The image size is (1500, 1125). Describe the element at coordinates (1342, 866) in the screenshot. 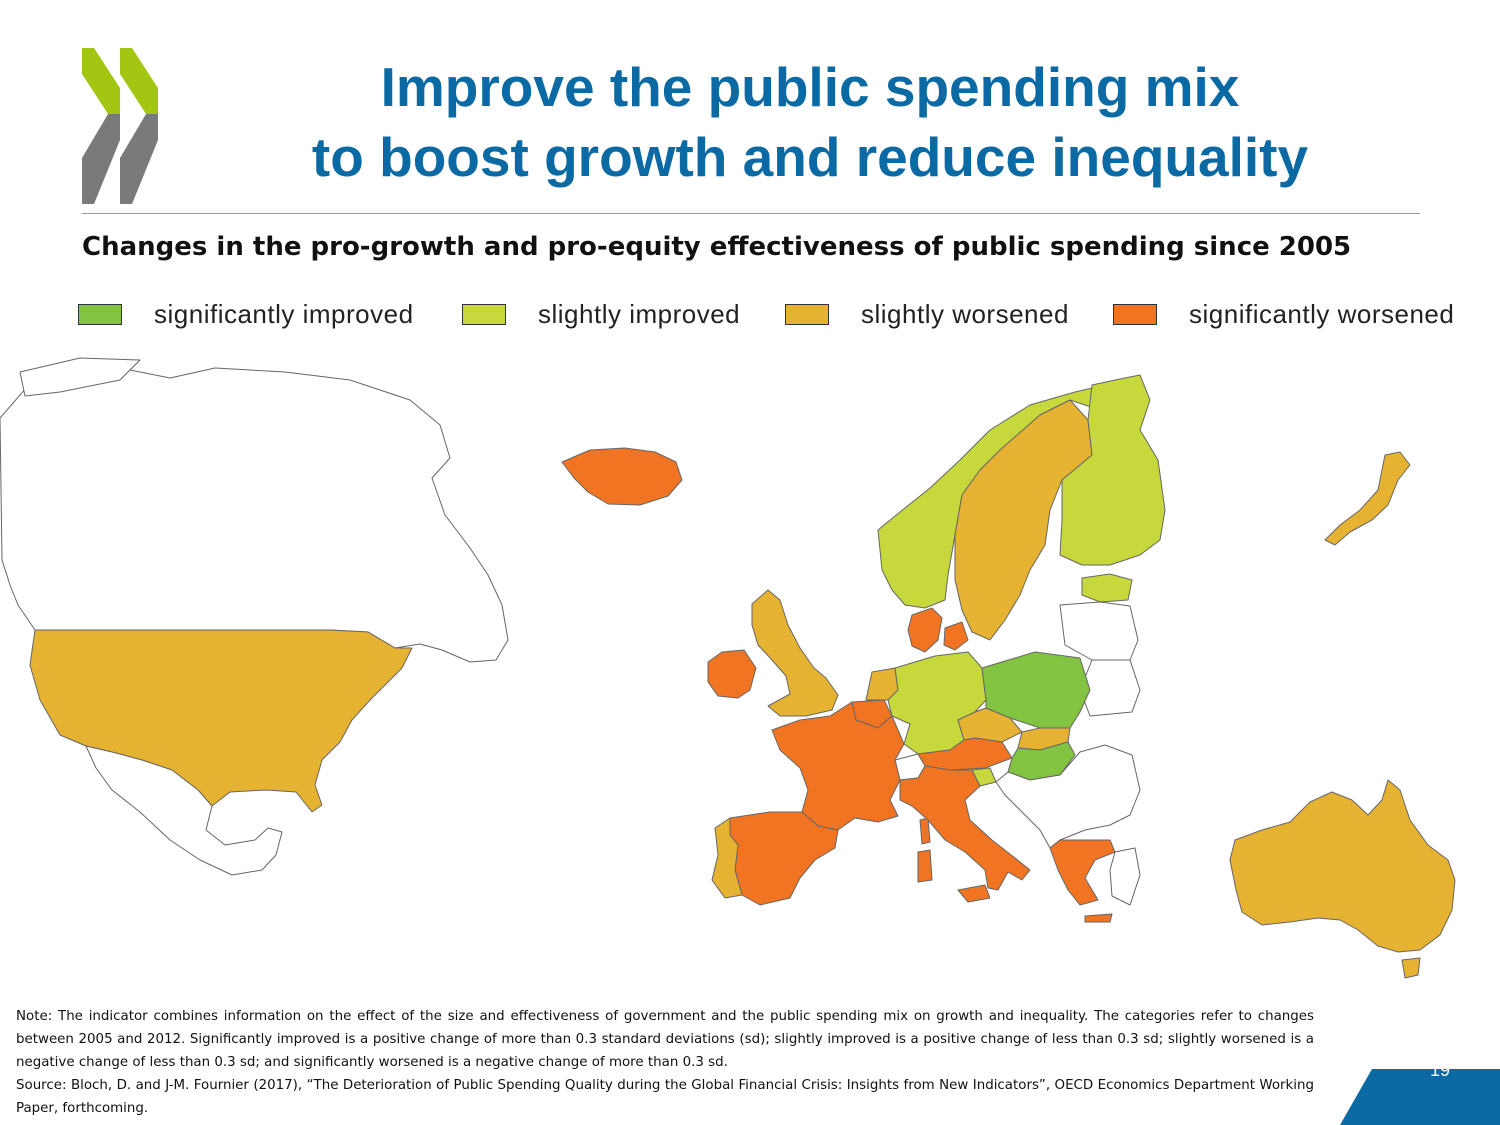

I see `region-Australia` at that location.